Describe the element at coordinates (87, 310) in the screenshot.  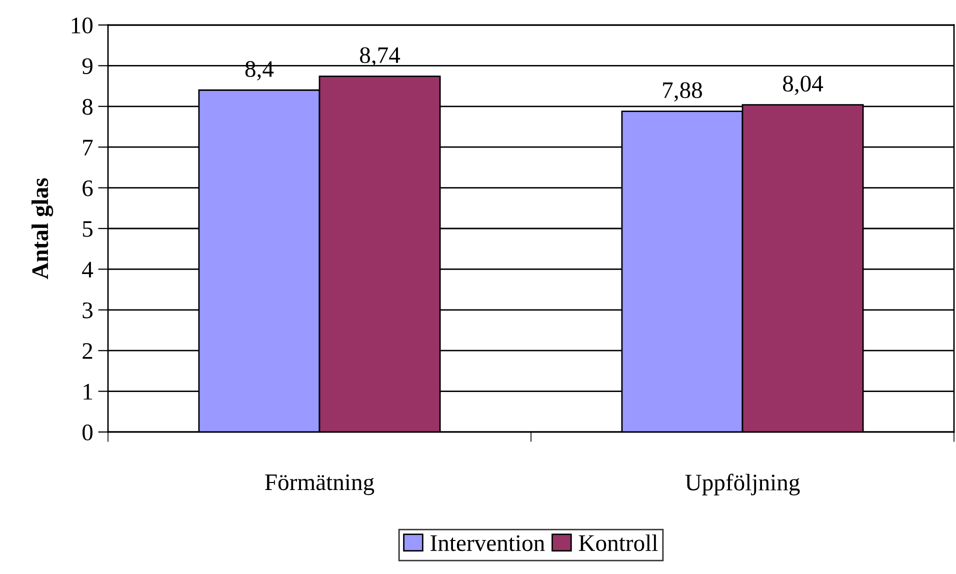
I see `y-tick-label: 3` at that location.